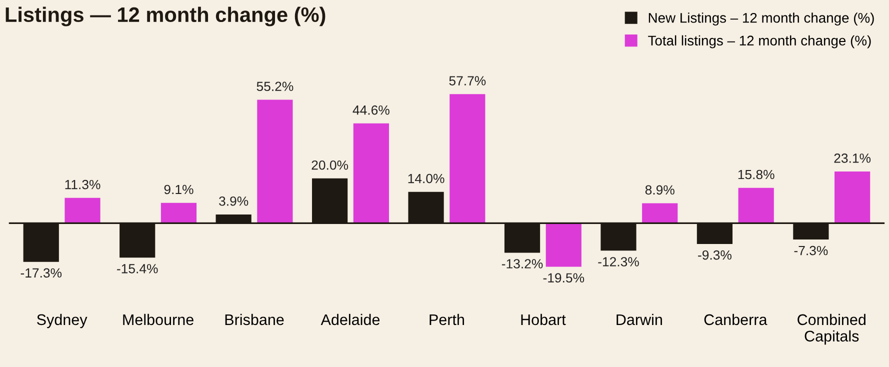 The height and width of the screenshot is (367, 889). Describe the element at coordinates (659, 190) in the screenshot. I see `data-label: 8.9%` at that location.